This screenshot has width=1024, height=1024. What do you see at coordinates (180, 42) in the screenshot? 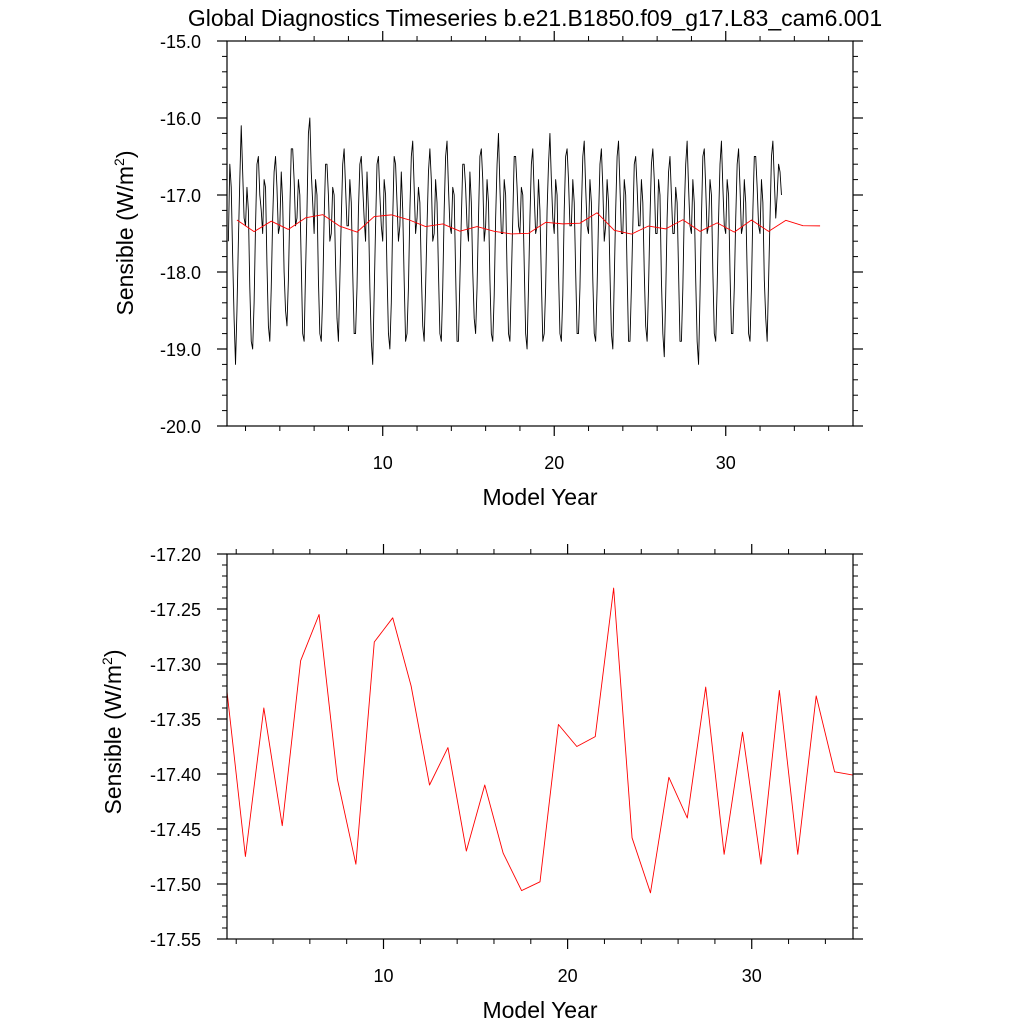
I see `top-y-tick-label: -15.0` at bounding box center [180, 42].